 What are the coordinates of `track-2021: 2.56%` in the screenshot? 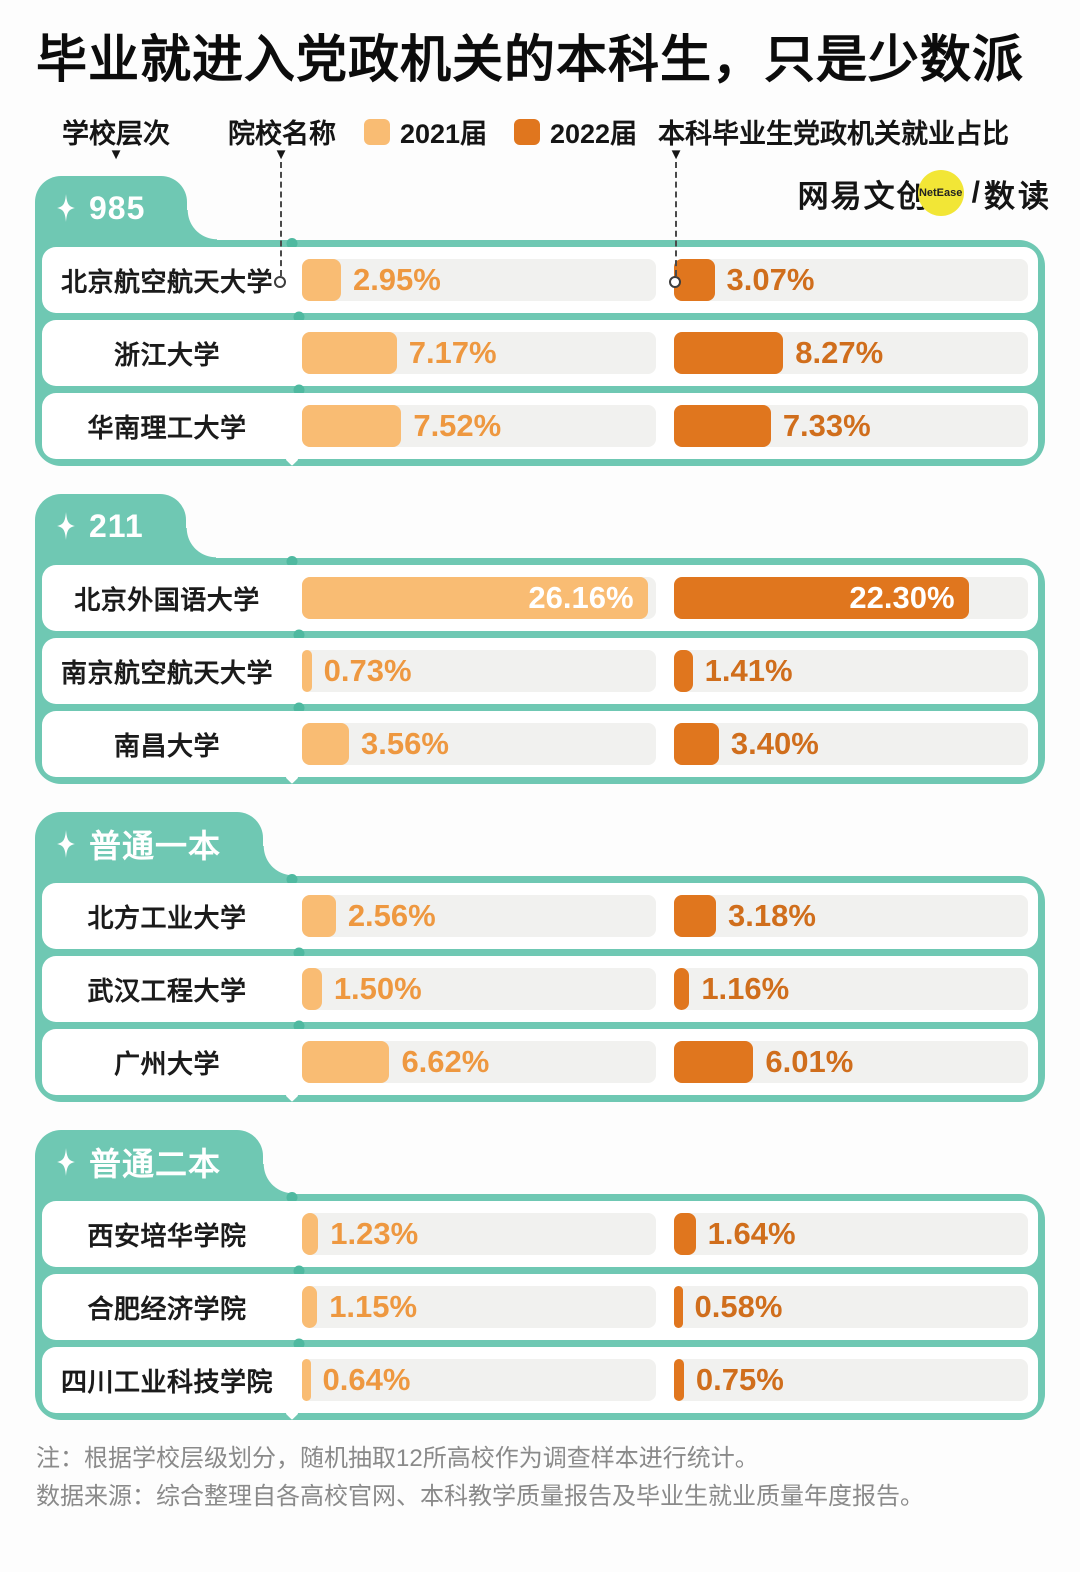 It's located at (479, 916).